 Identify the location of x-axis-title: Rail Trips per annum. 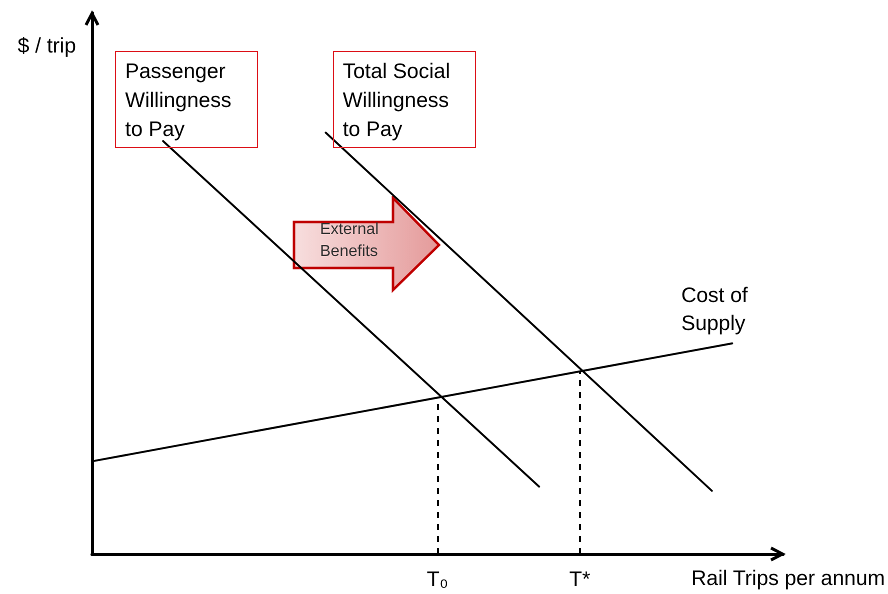
(788, 578).